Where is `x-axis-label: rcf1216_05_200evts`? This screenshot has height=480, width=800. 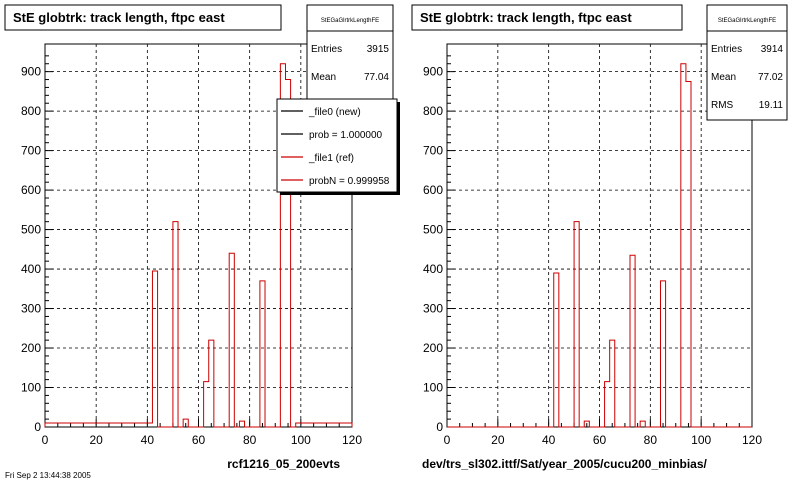
x-axis-label: rcf1216_05_200evts is located at coordinates (283, 464).